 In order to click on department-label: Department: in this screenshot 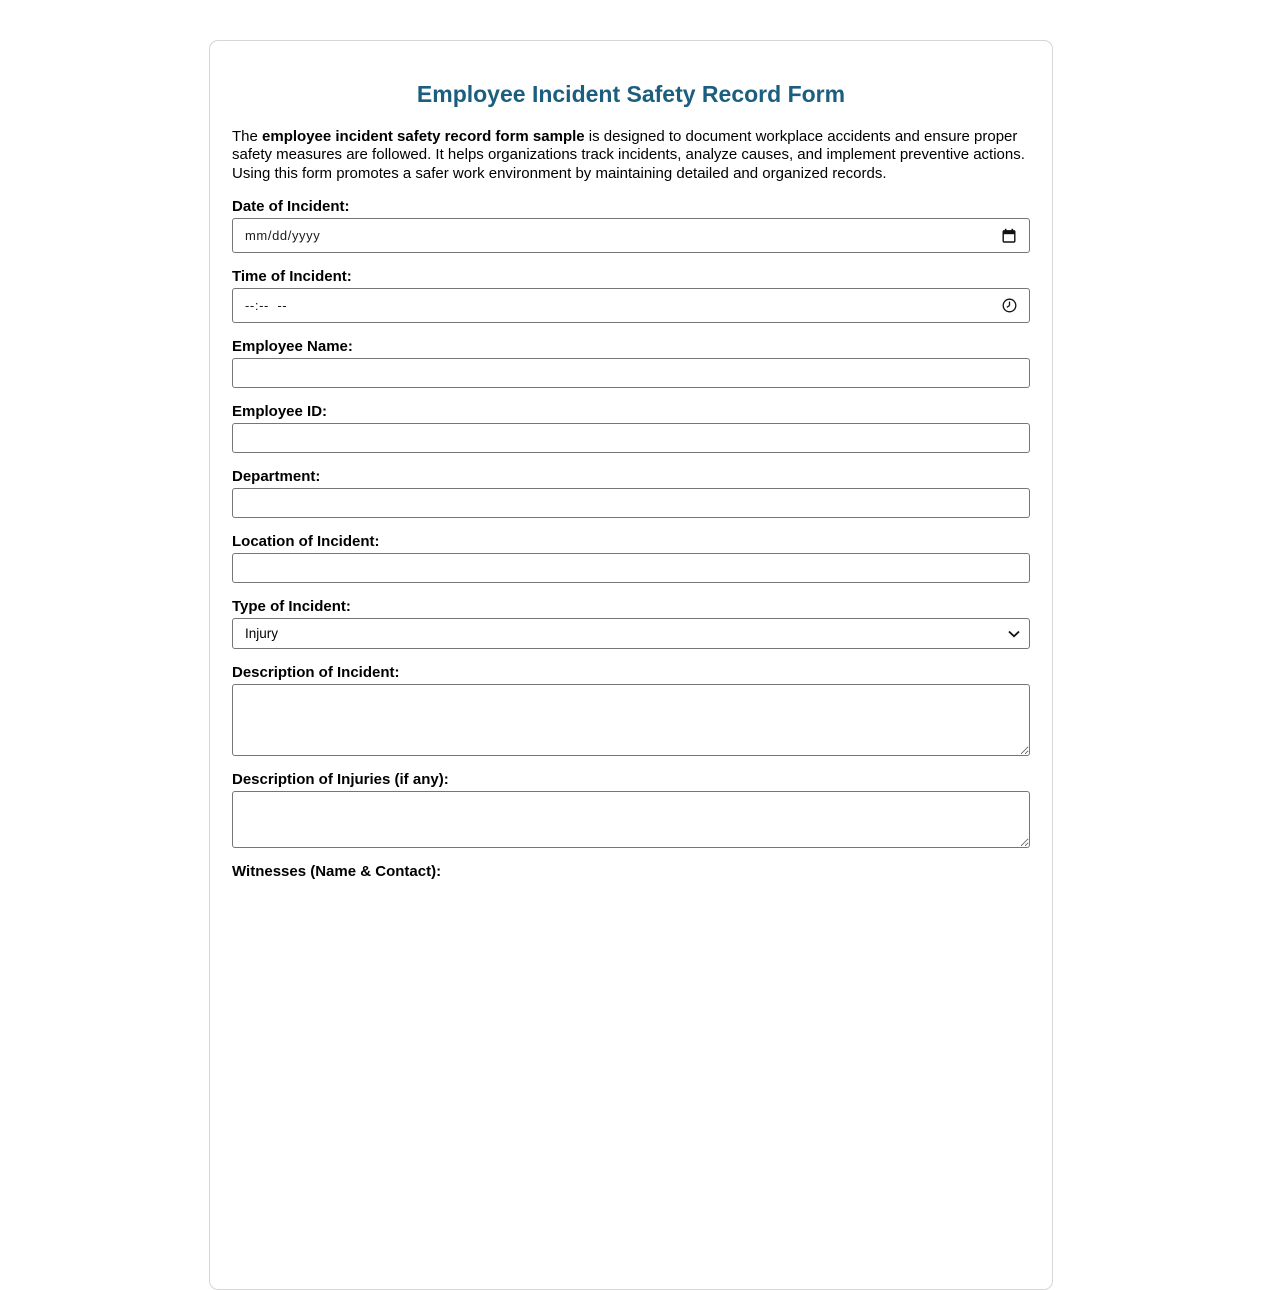, I will do `click(276, 477)`.